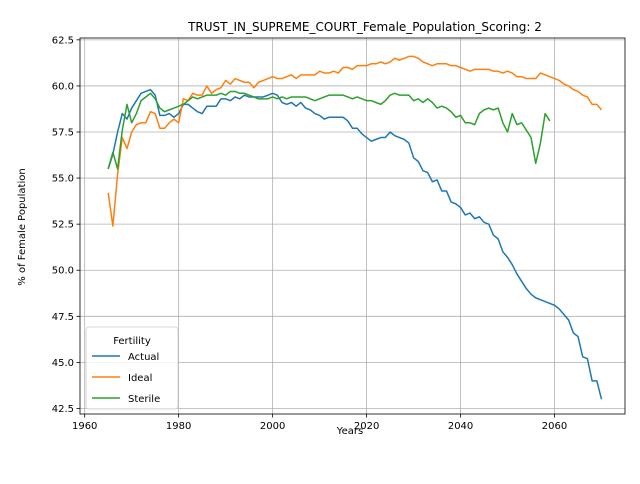 This screenshot has height=484, width=640. I want to click on x-tick-label: 2040, so click(460, 426).